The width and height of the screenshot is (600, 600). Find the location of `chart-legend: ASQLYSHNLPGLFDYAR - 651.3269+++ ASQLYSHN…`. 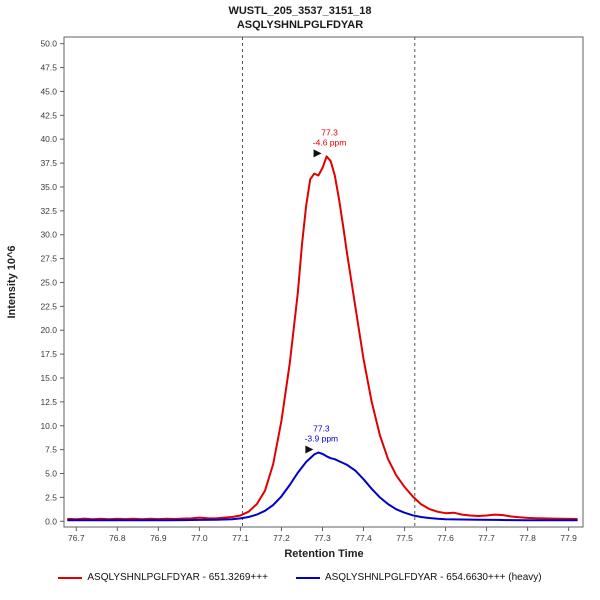

chart-legend: ASQLYSHNLPGLFDYAR - 651.3269+++ ASQLYSHN… is located at coordinates (300, 577).